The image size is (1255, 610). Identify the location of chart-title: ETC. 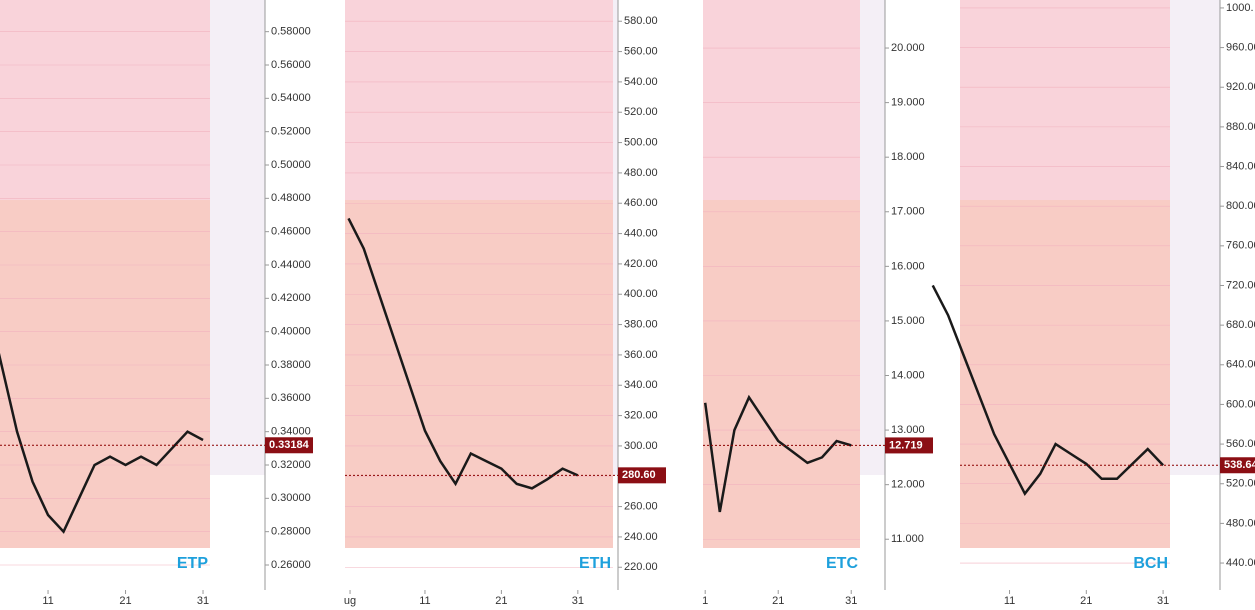
(842, 563).